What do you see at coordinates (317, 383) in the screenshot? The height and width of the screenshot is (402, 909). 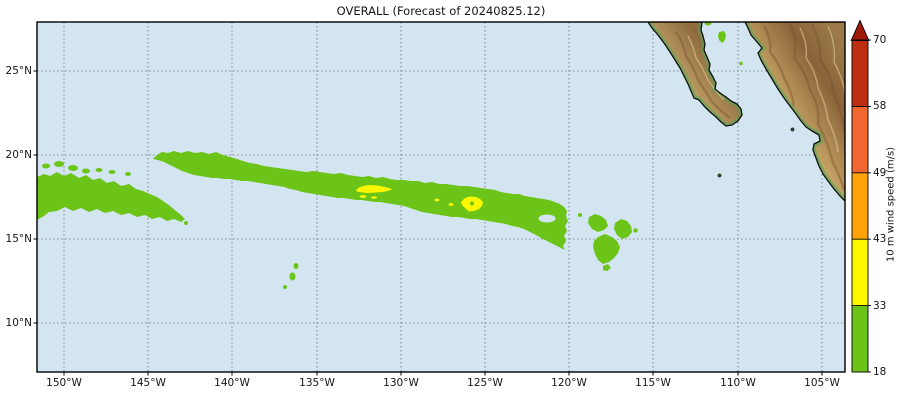 I see `x-tick-135w: 135°W` at bounding box center [317, 383].